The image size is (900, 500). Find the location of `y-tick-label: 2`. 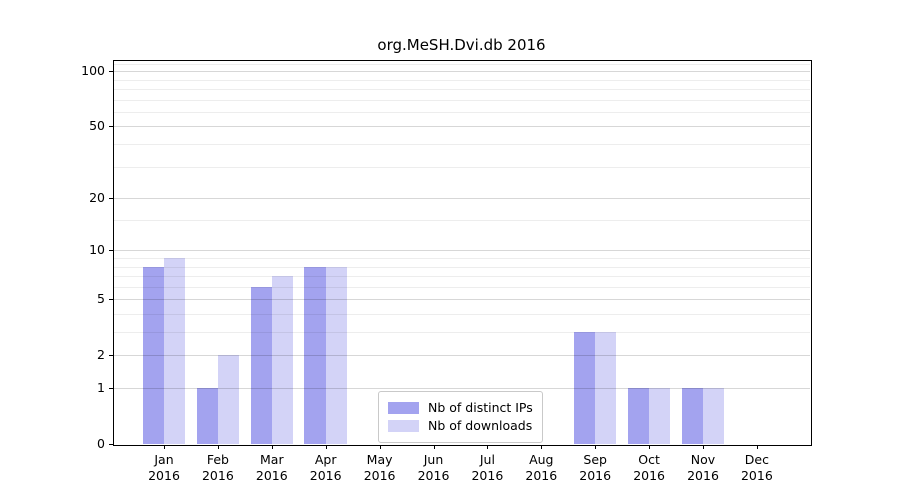

y-tick-label: 2 is located at coordinates (101, 355).